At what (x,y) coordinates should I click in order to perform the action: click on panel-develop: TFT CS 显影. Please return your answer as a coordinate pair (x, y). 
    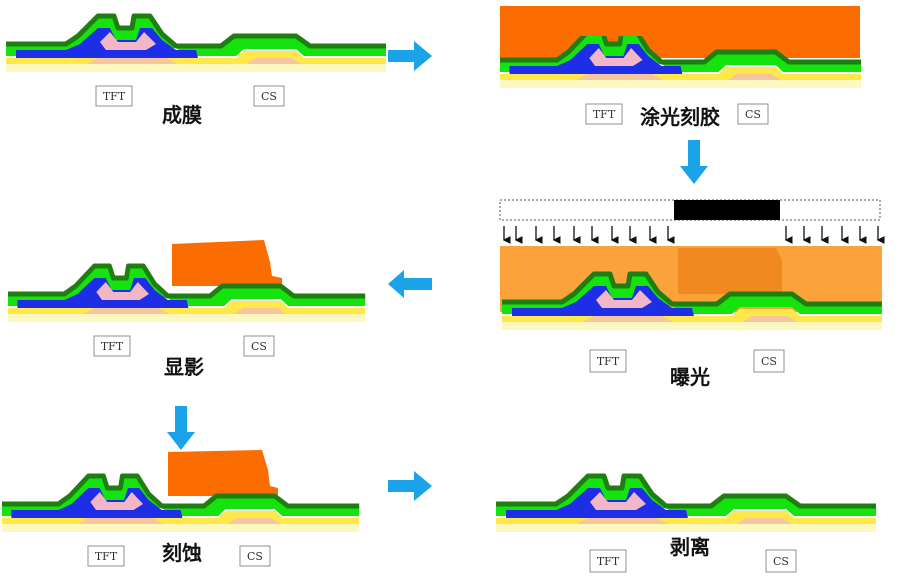
    Looking at the image, I should click on (186, 309).